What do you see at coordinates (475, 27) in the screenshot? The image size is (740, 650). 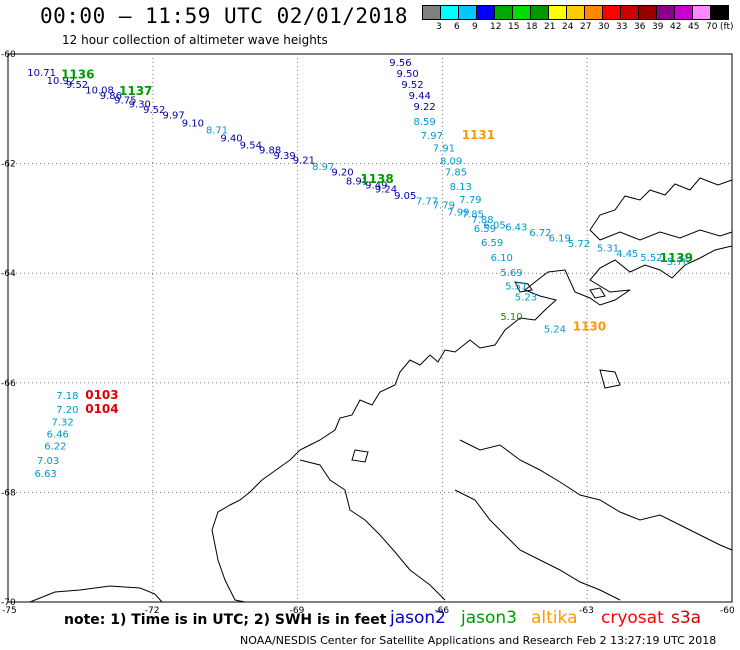 I see `legend-label: 9` at bounding box center [475, 27].